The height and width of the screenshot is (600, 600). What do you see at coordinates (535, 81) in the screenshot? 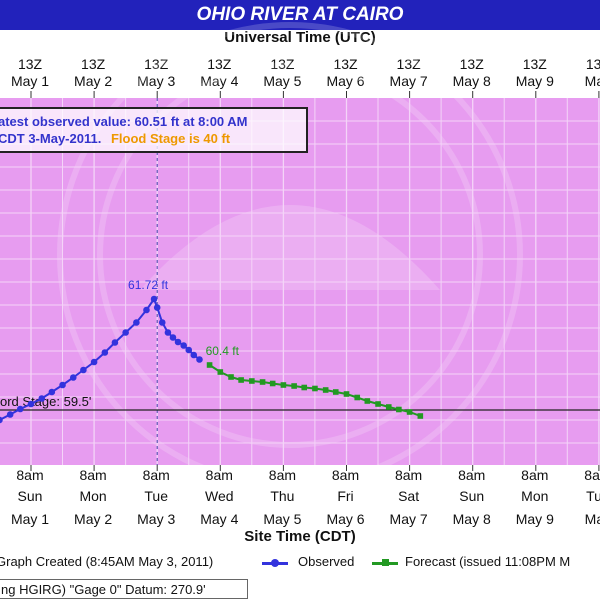
I see `top-tick-date: May 9` at bounding box center [535, 81].